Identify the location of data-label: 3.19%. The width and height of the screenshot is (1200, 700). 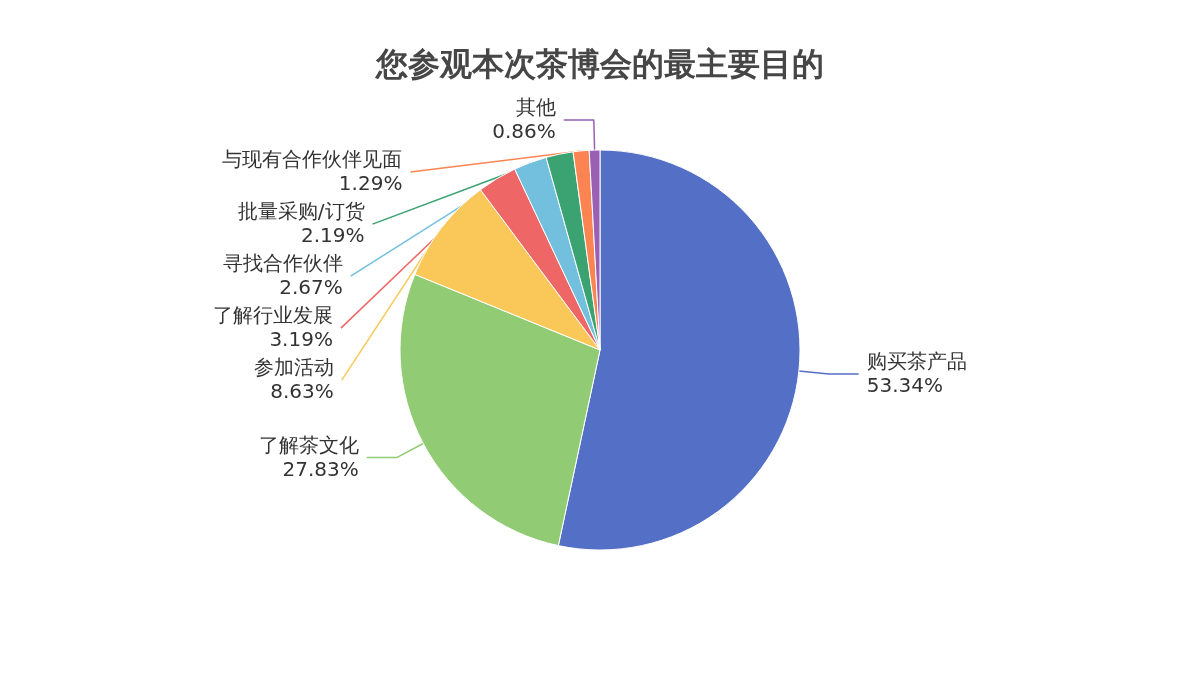
(301, 339).